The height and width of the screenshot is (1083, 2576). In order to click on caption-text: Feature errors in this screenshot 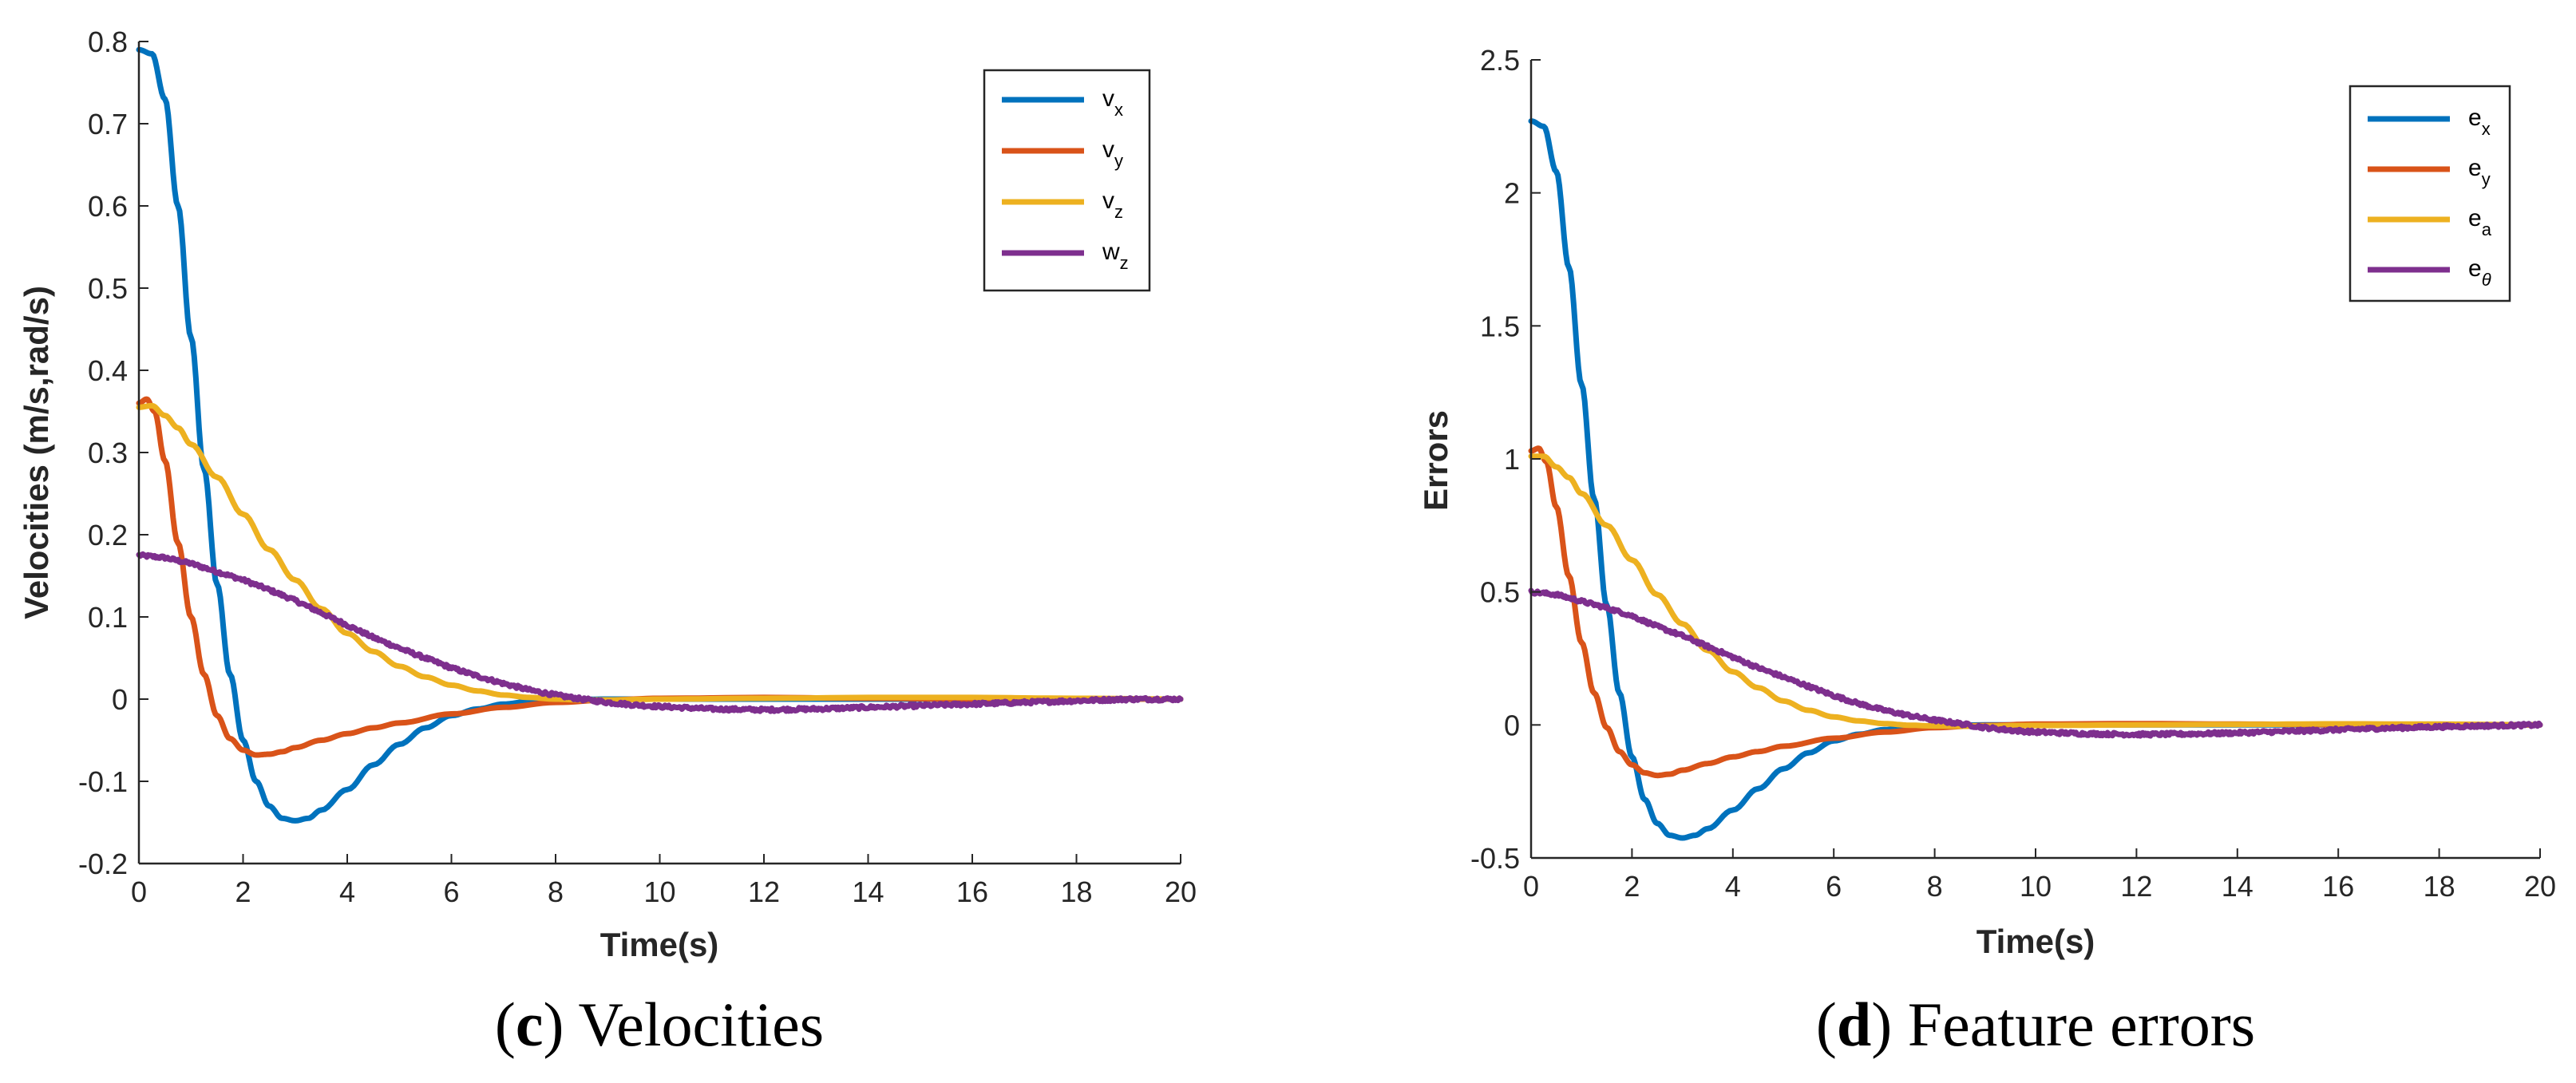, I will do `click(2081, 1024)`.